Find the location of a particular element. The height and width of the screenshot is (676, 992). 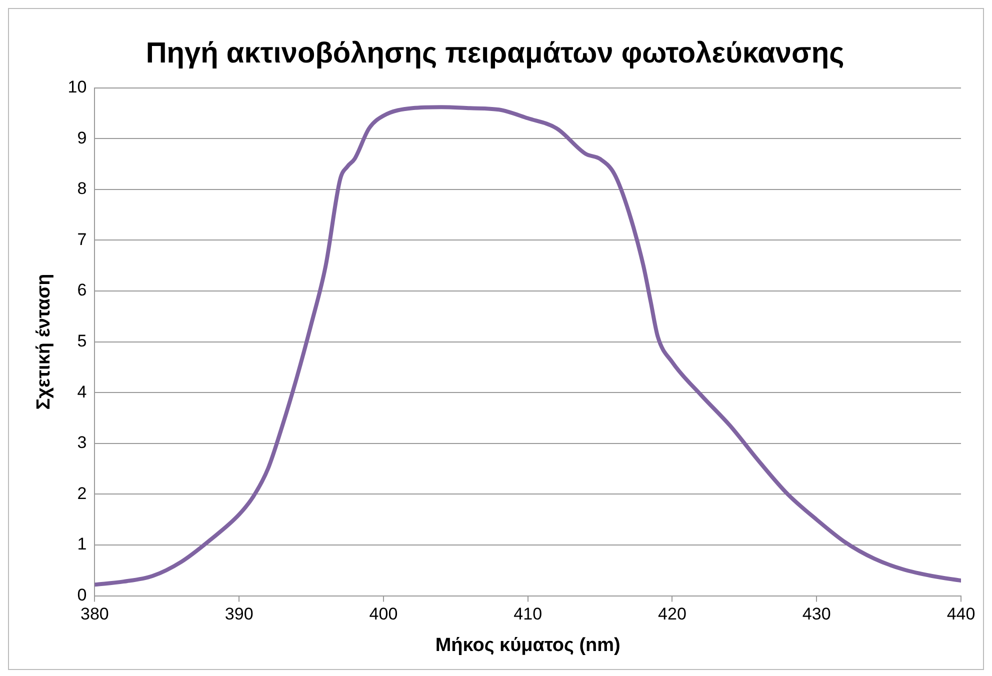

x-tick-label: 400 is located at coordinates (383, 614).